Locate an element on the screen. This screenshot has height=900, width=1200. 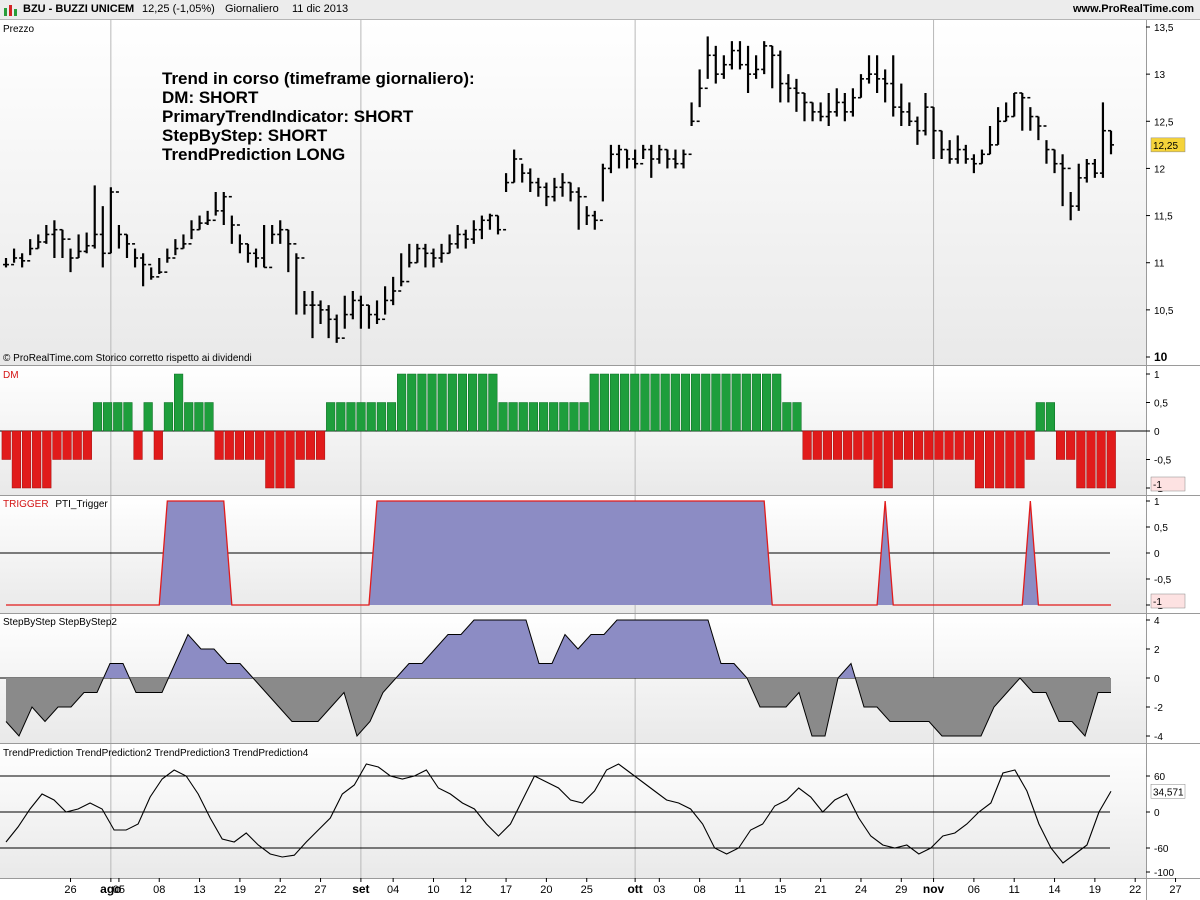
y-axis-tick-label: 60 is located at coordinates (1160, 777).